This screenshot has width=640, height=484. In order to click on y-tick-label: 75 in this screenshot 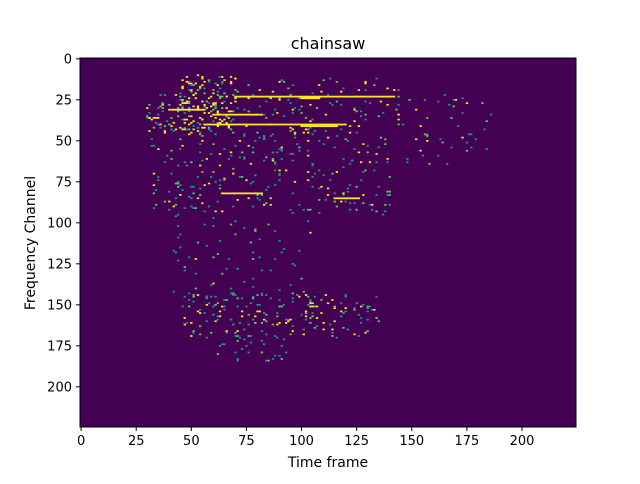, I will do `click(63, 182)`.